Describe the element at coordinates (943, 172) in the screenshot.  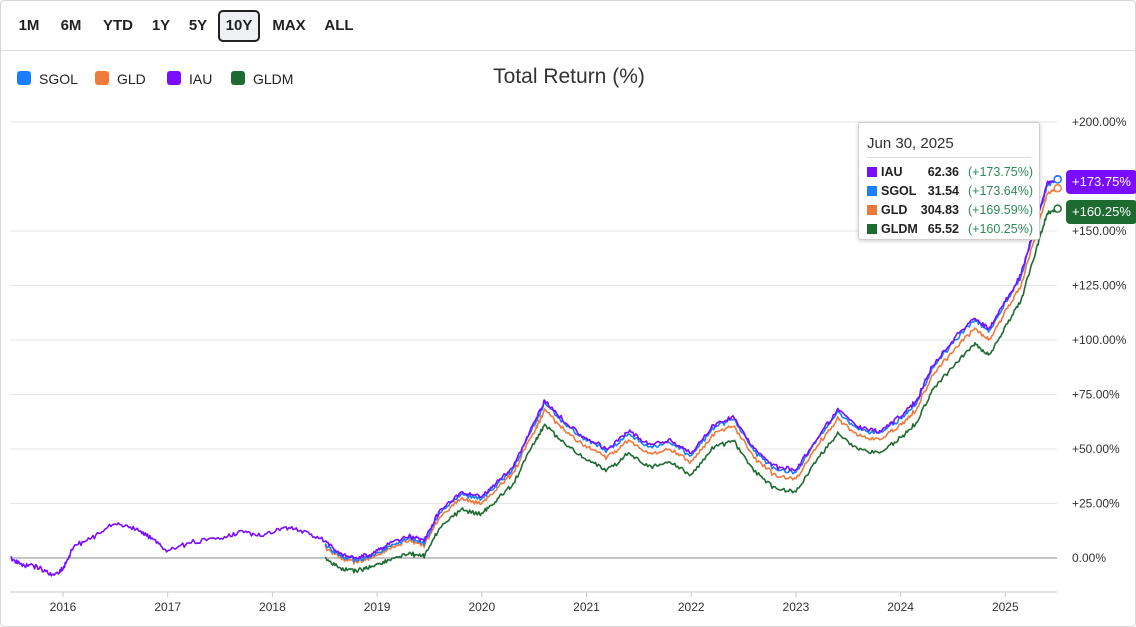
I see `tooltip-value: 62.36` at that location.